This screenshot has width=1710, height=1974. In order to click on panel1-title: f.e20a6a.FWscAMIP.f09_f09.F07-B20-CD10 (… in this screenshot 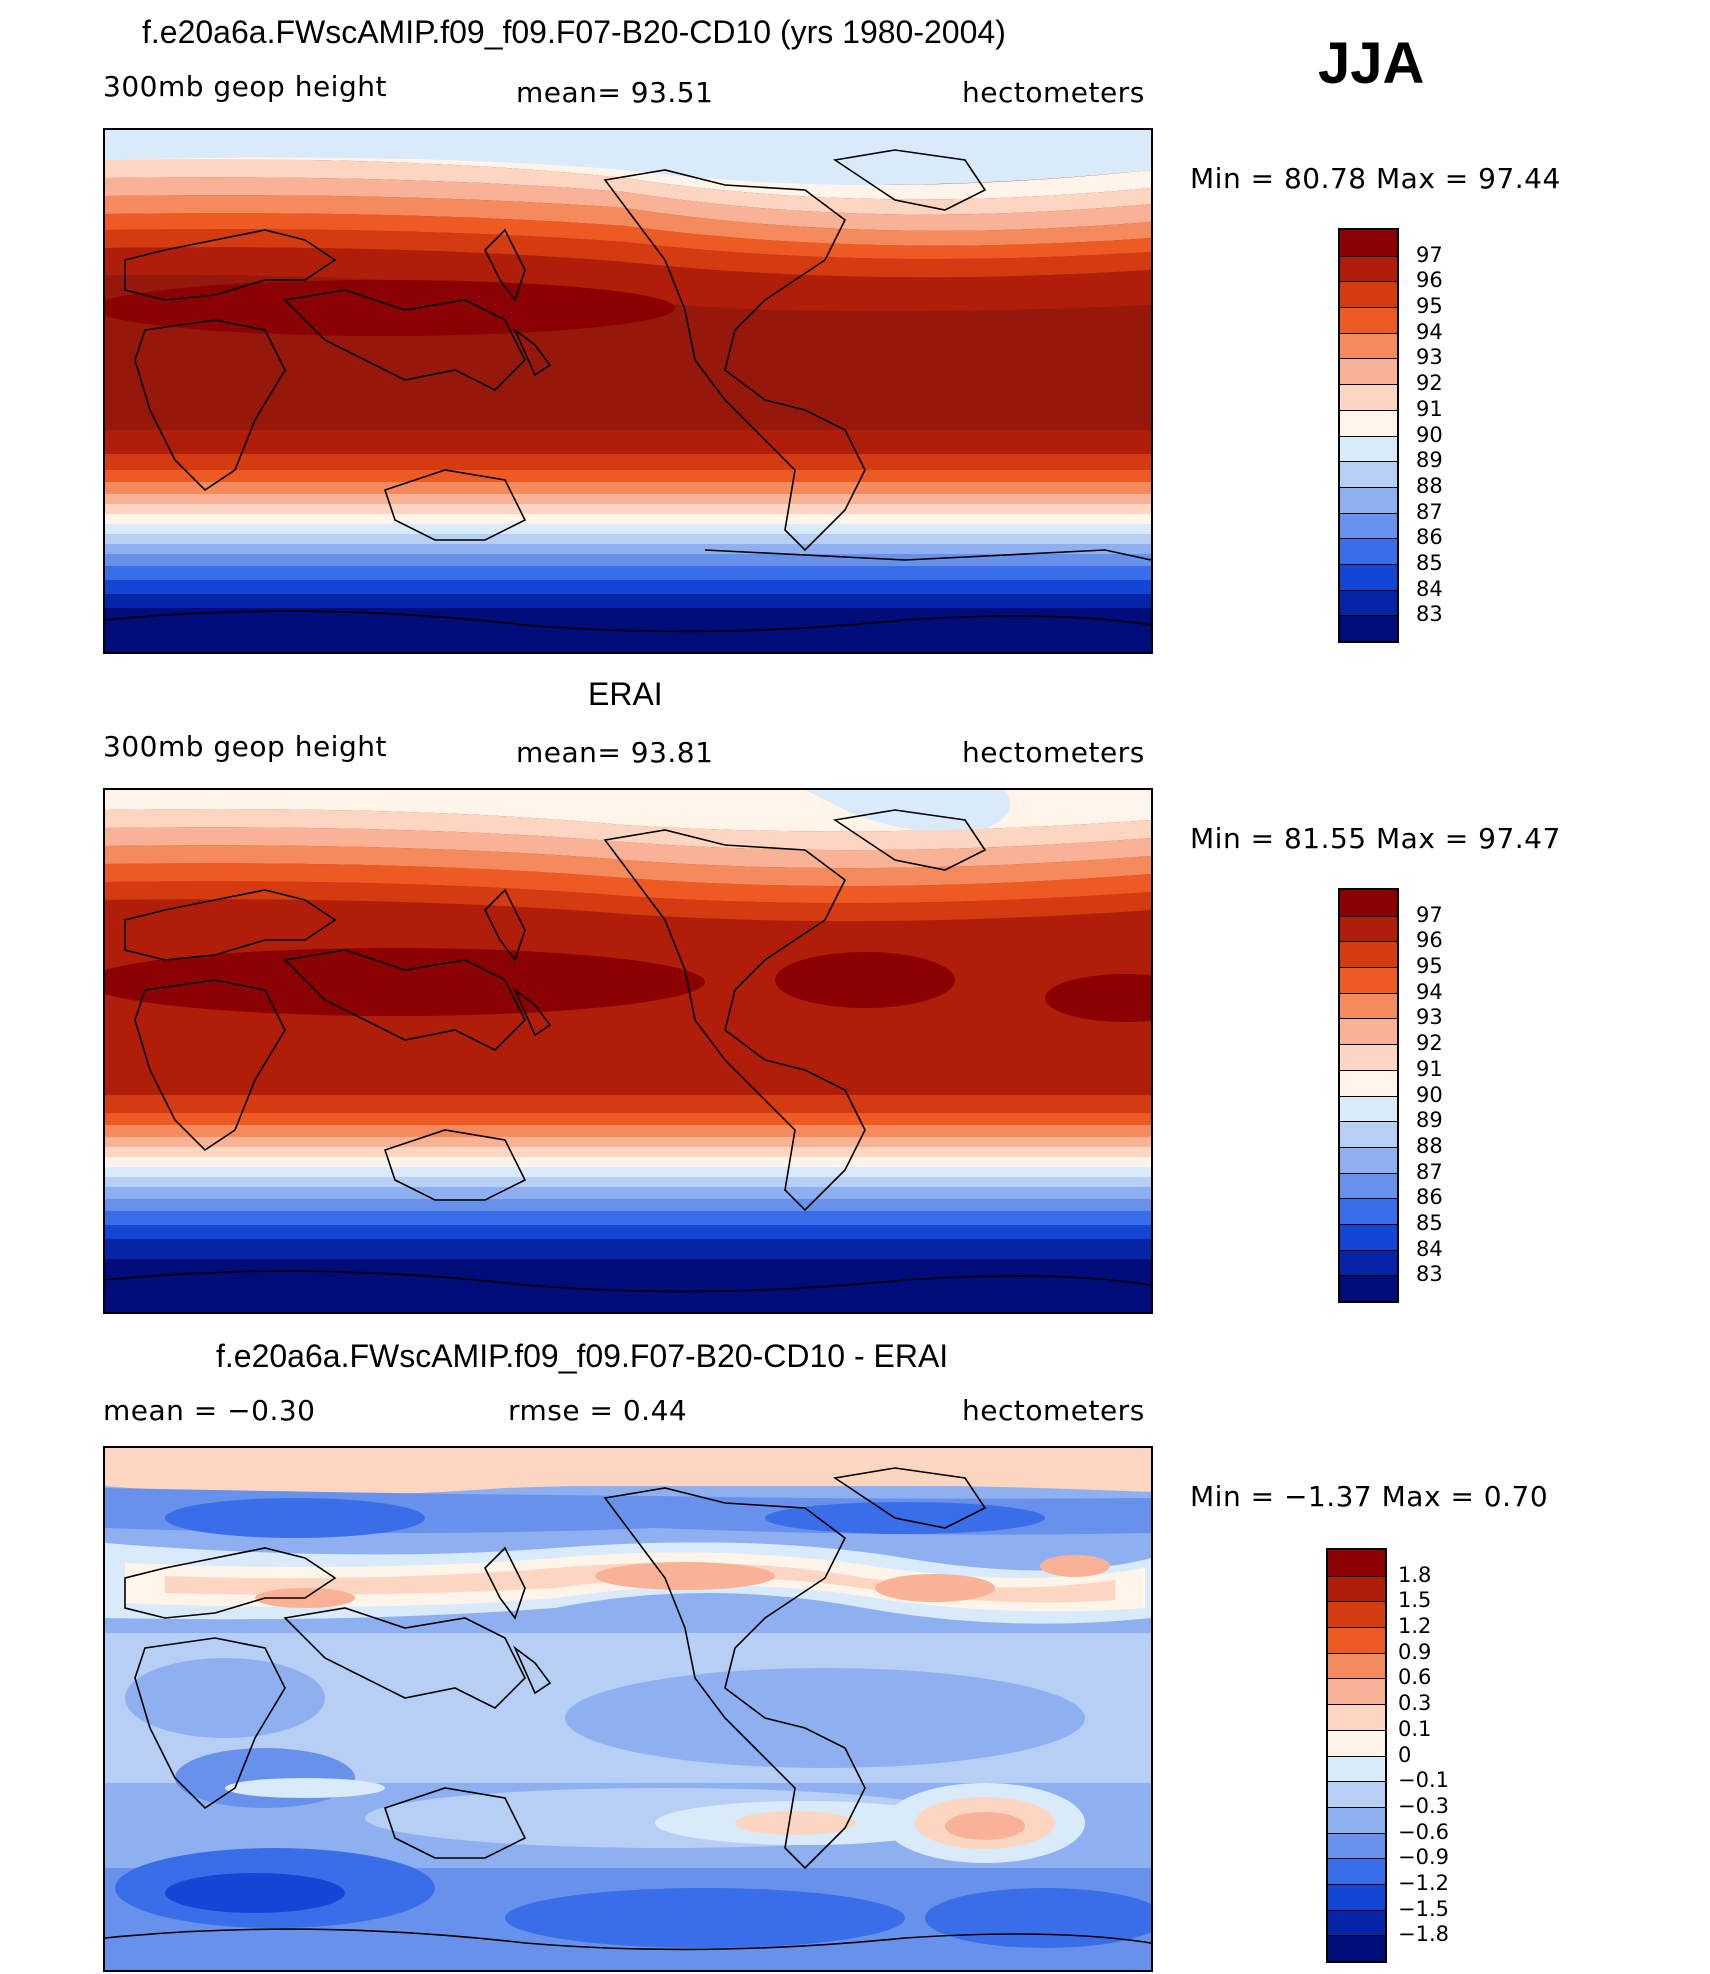, I will do `click(574, 32)`.